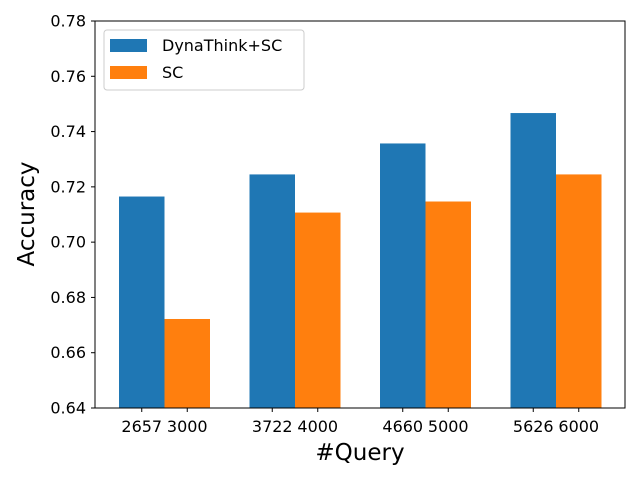 The image size is (640, 480). What do you see at coordinates (27, 213) in the screenshot?
I see `y-axis-label: Accuracy` at bounding box center [27, 213].